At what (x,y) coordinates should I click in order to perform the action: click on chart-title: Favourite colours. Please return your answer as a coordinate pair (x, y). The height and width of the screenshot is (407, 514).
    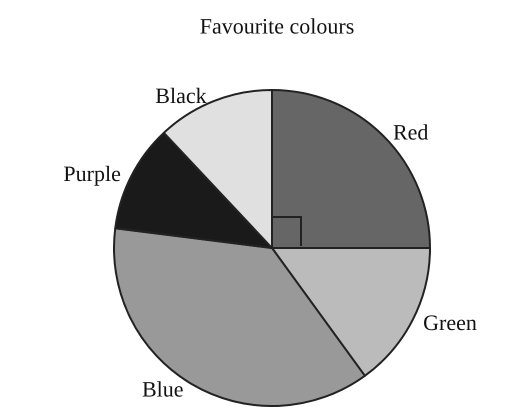
    Looking at the image, I should click on (277, 26).